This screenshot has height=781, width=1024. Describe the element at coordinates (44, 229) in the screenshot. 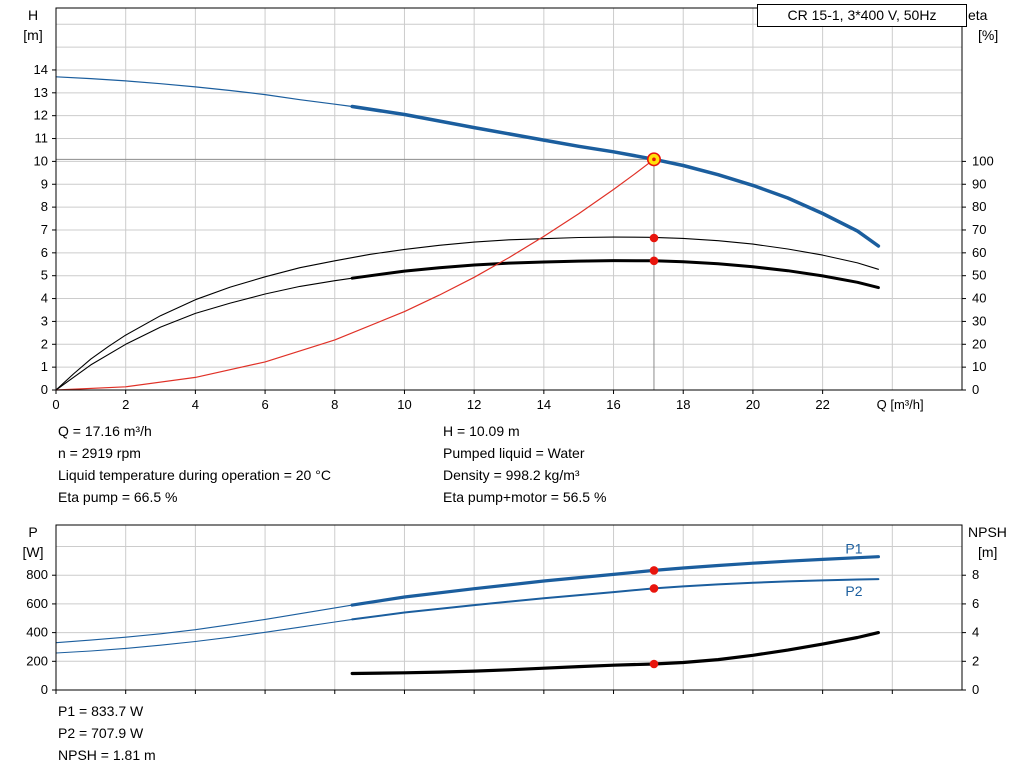

I see `svg-text: 7` at that location.